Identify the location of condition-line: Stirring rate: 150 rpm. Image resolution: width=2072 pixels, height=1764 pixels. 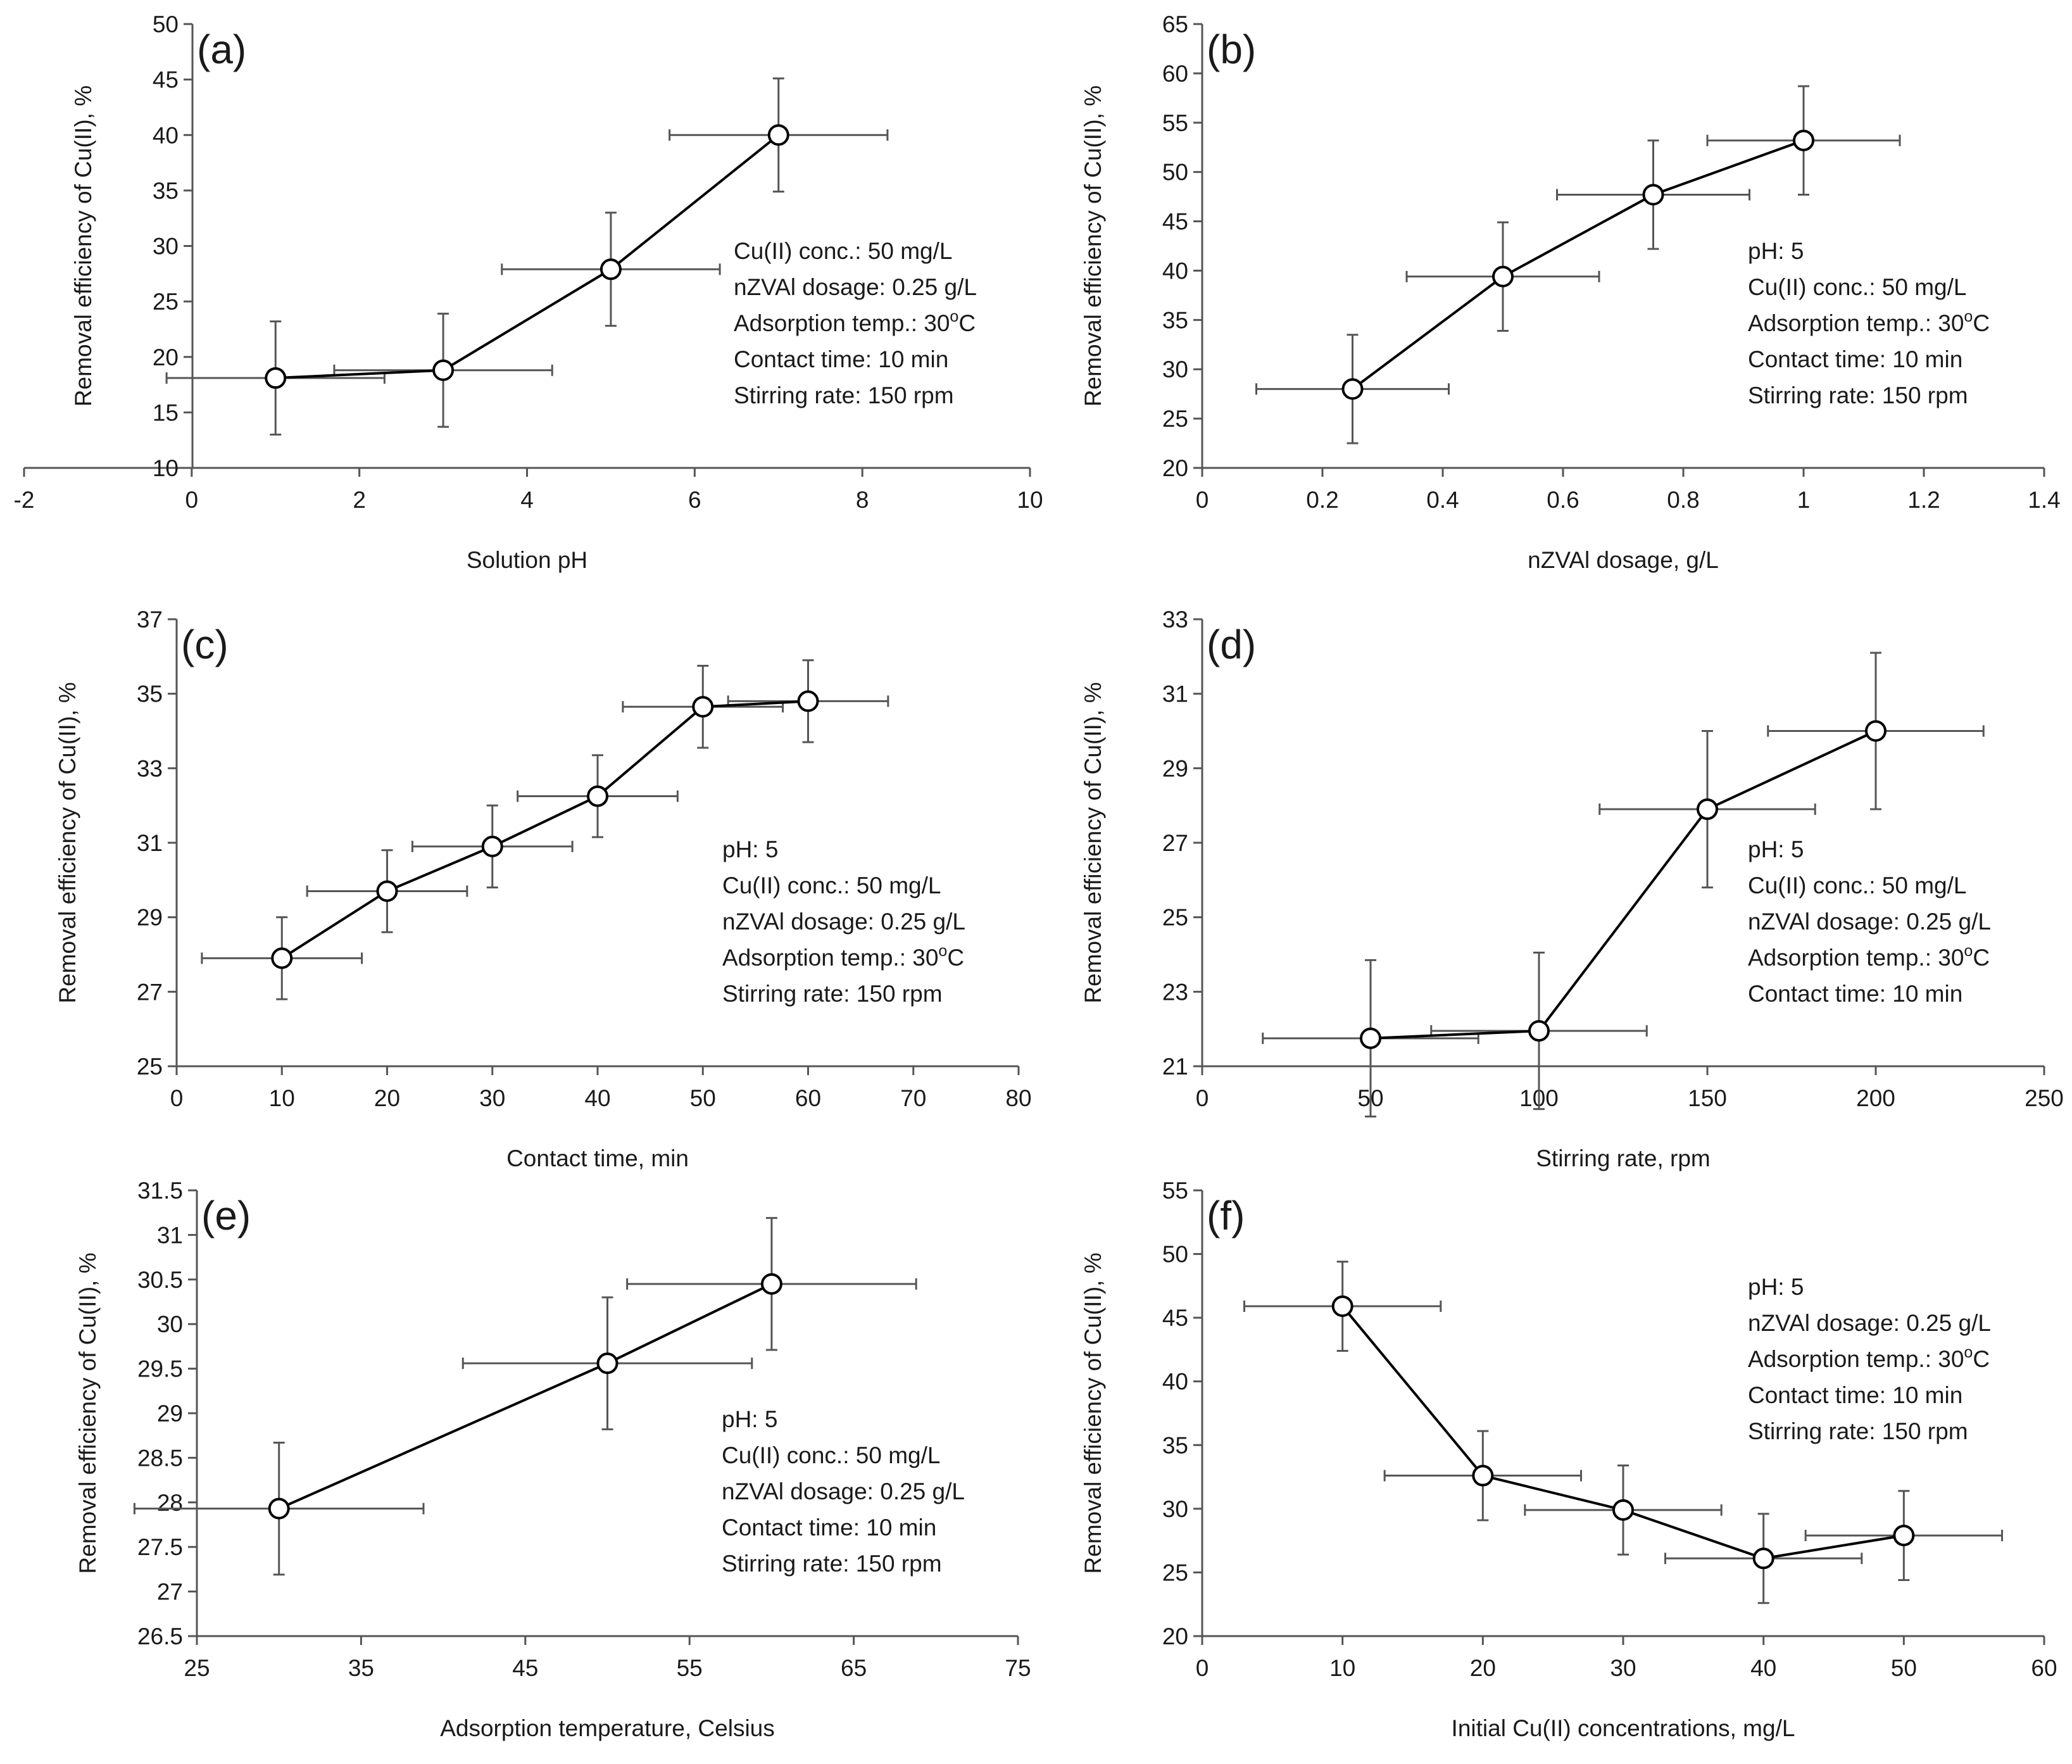
(844, 395).